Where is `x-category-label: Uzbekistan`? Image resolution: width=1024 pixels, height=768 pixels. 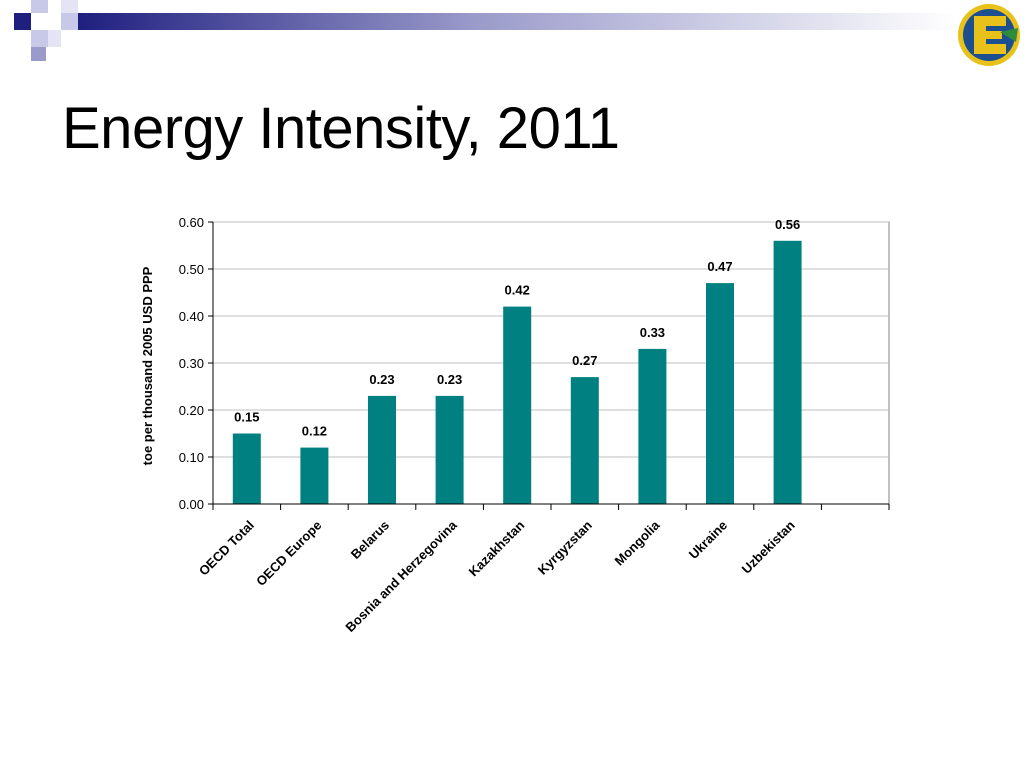
x-category-label: Uzbekistan is located at coordinates (768, 546).